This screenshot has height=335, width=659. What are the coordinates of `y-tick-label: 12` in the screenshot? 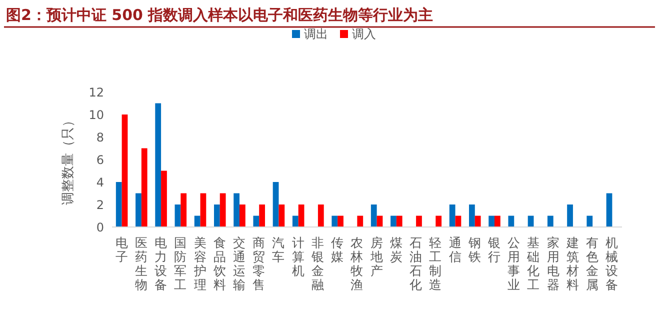 It's located at (96, 93).